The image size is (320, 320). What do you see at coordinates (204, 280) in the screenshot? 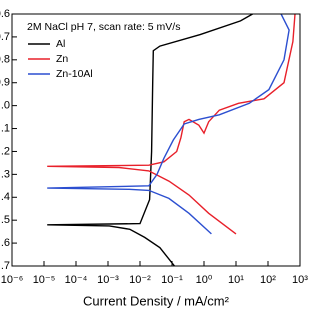
I see `x-tick-label: 10⁰` at bounding box center [204, 280].